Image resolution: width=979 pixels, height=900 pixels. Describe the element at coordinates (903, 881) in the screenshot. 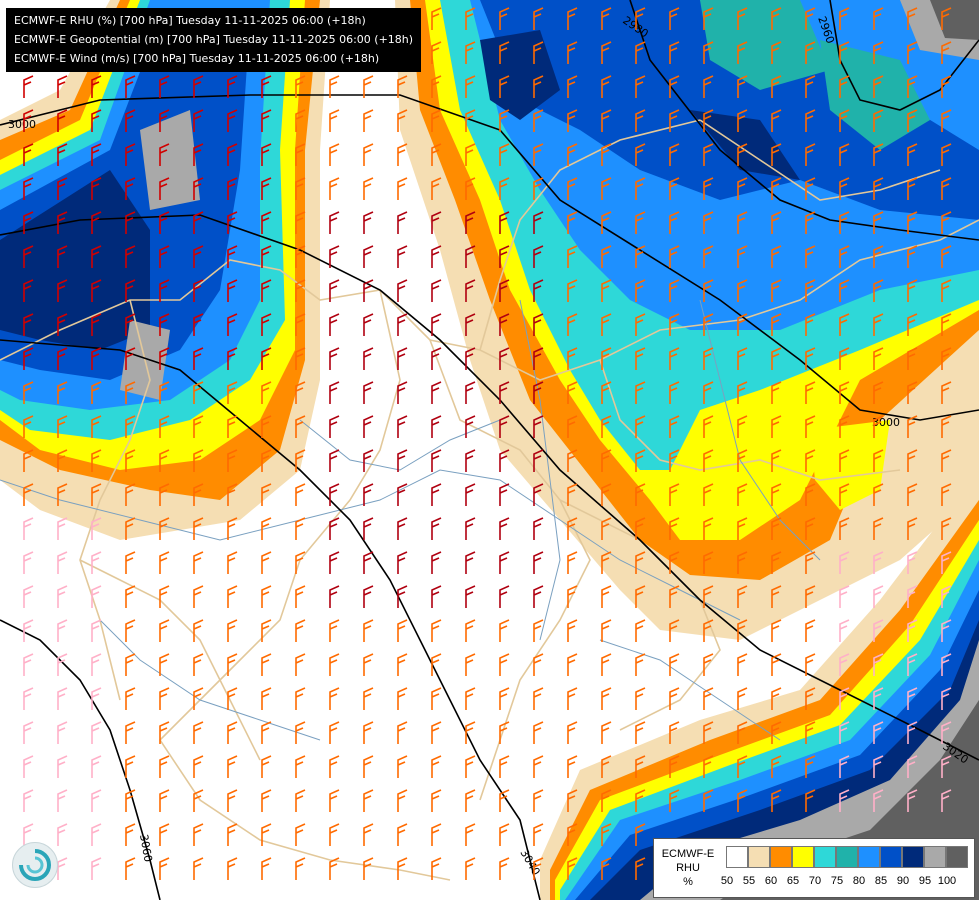

I see `legend-level-label: 90` at that location.